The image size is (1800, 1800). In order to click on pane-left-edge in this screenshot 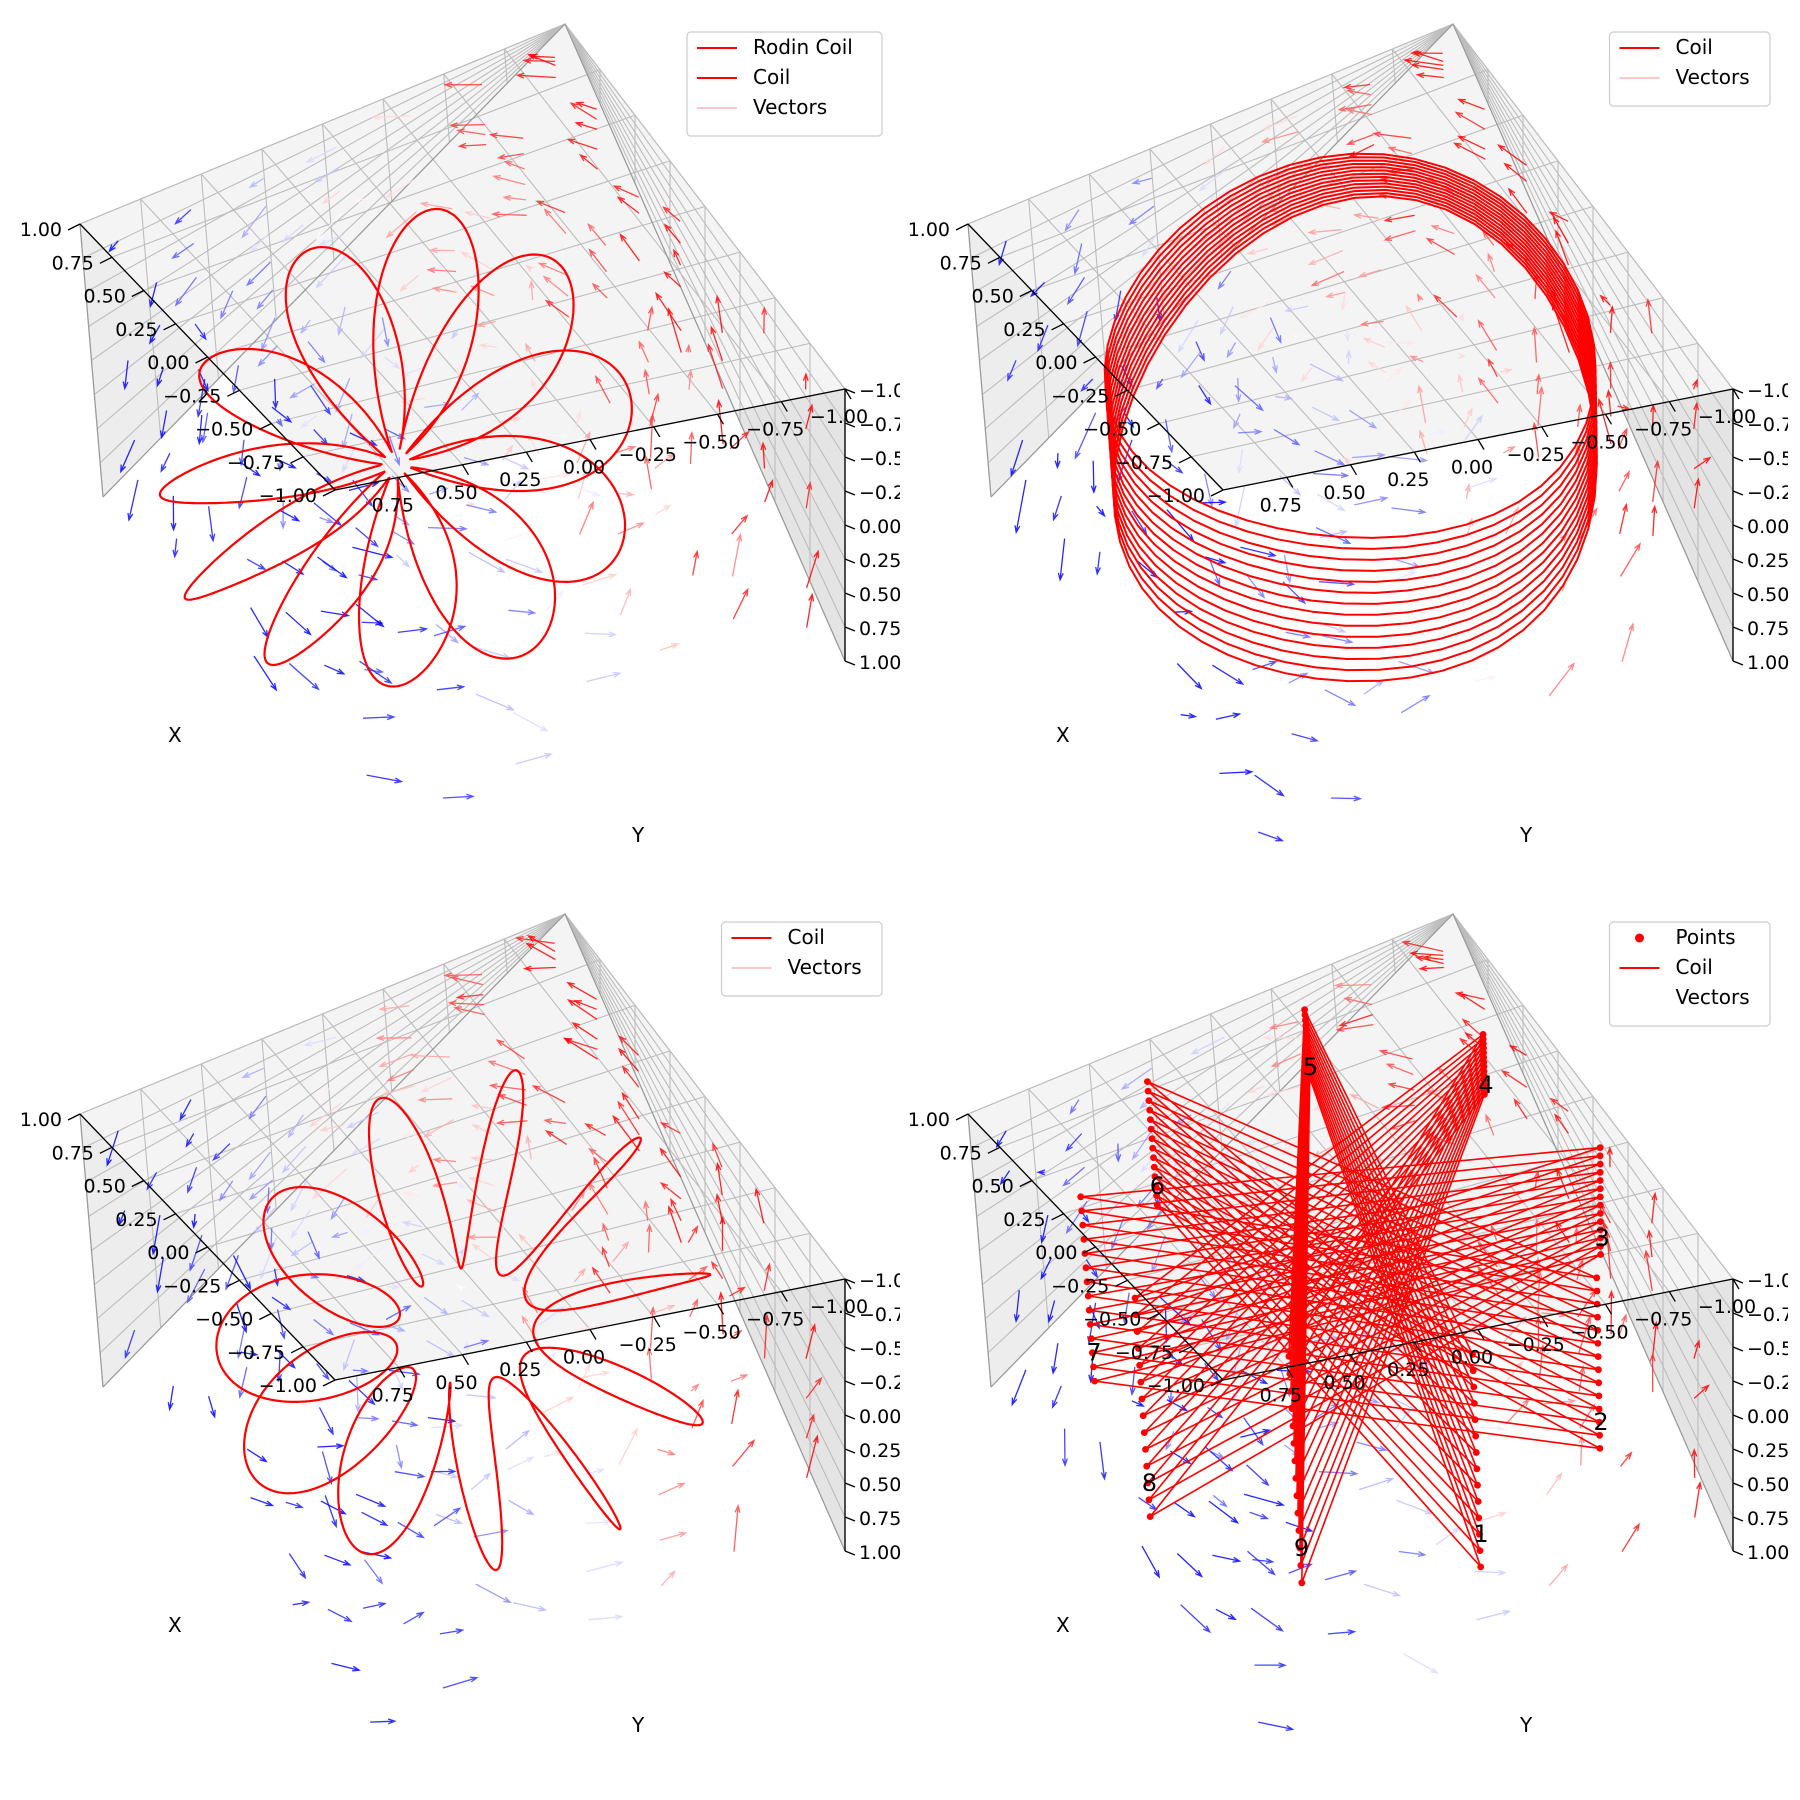, I will do `click(979, 1250)`.